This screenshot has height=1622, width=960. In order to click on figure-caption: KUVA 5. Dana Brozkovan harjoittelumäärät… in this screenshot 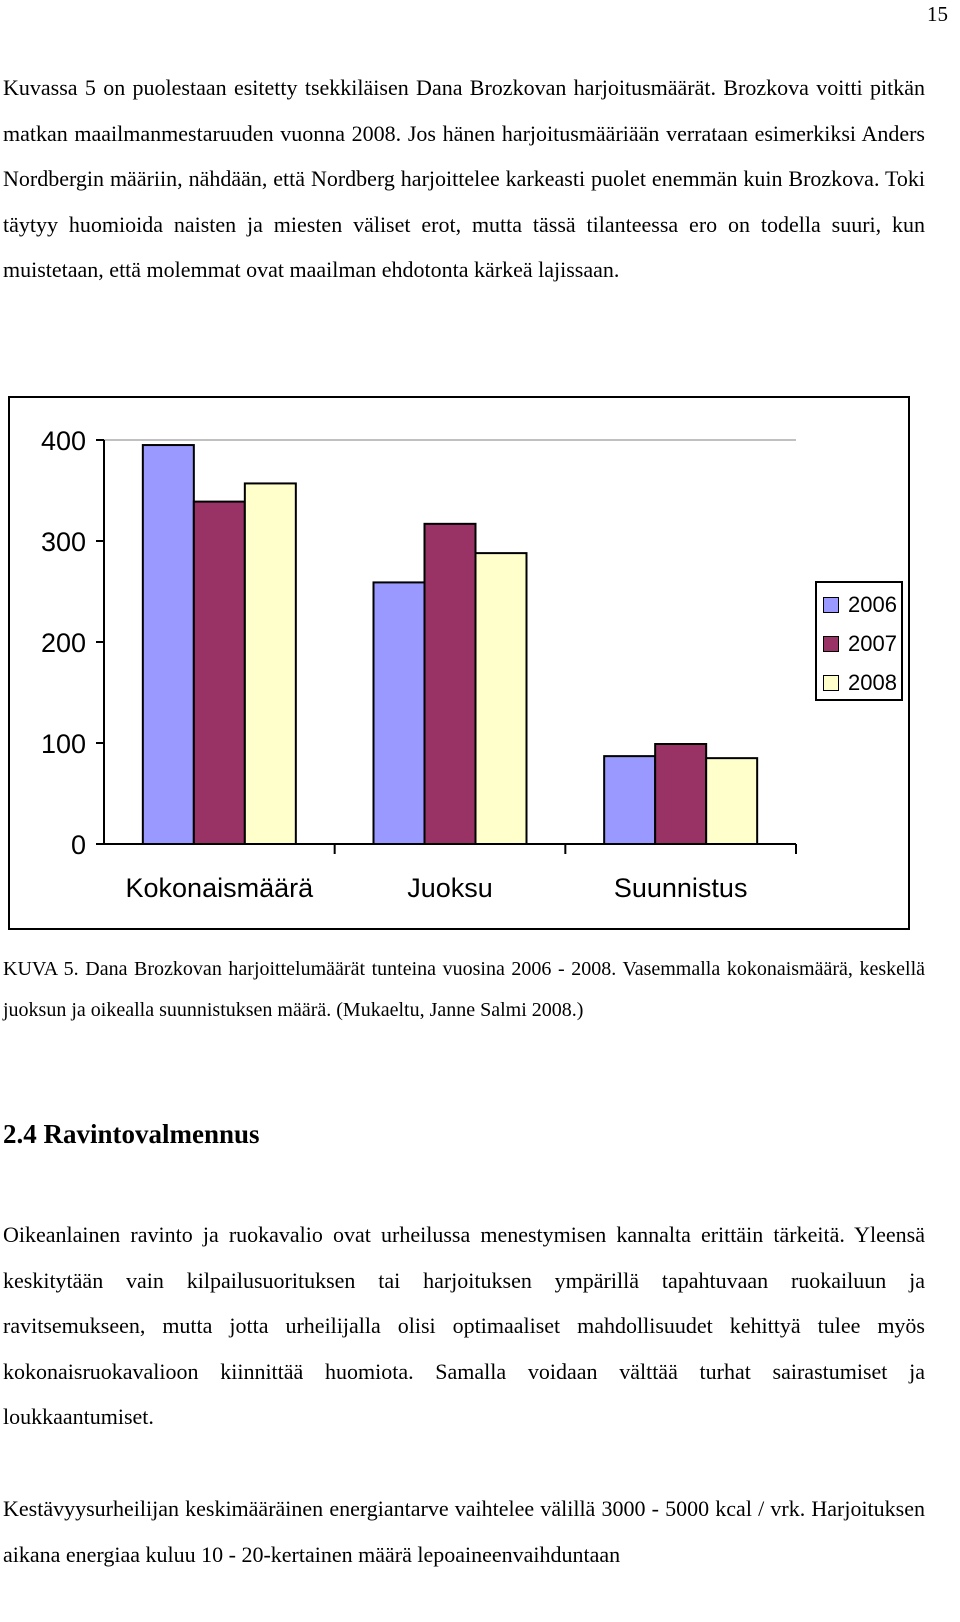, I will do `click(464, 989)`.